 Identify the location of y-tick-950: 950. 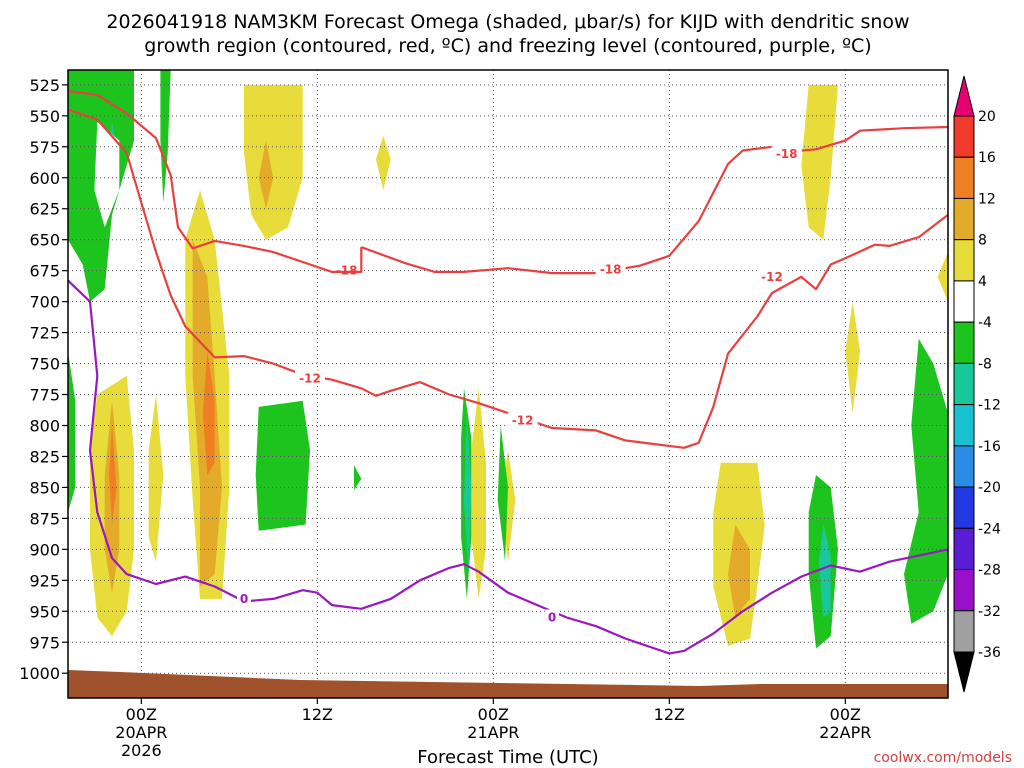
(44, 611).